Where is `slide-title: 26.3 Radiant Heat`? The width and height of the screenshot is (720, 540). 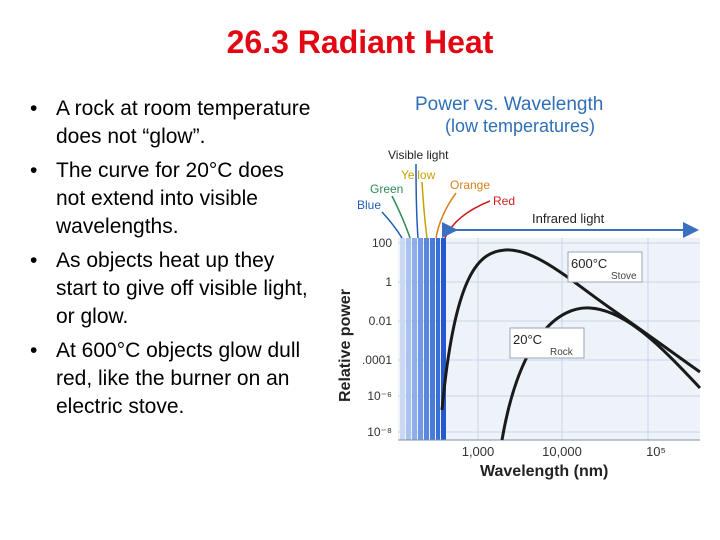
slide-title: 26.3 Radiant Heat is located at coordinates (360, 42).